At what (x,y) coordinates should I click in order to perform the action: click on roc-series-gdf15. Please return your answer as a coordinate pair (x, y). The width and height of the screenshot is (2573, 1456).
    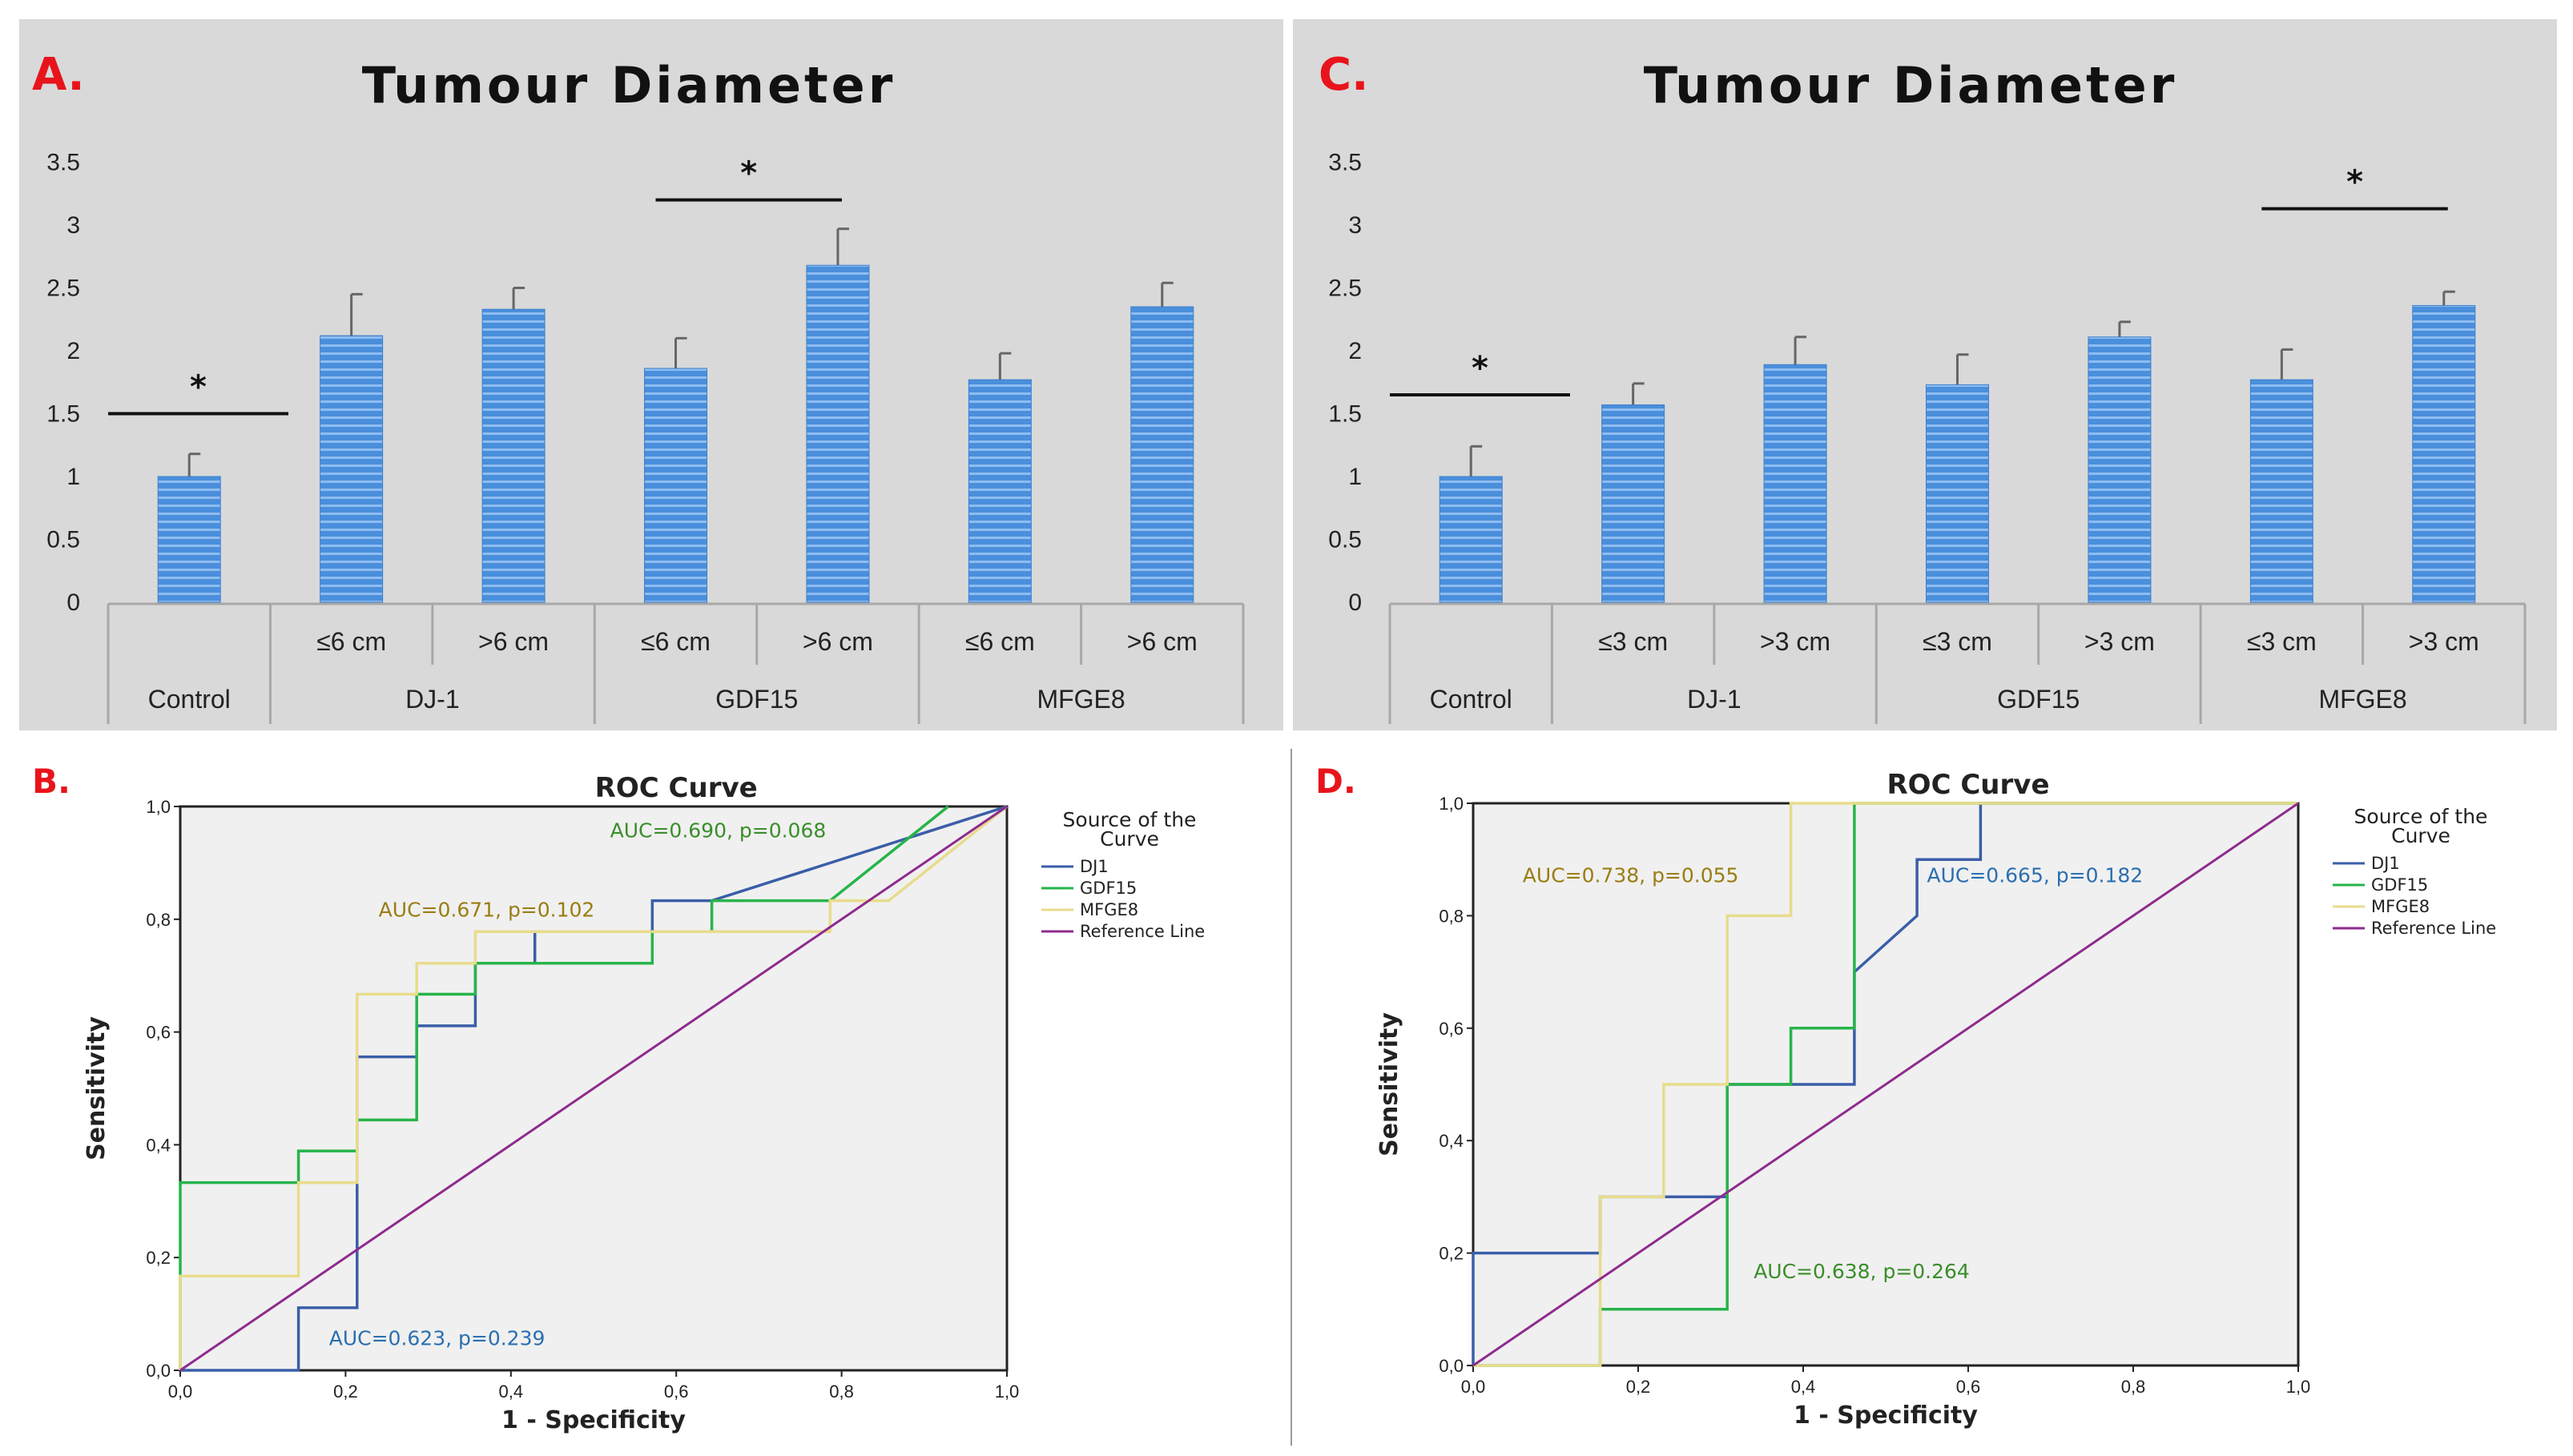
    Looking at the image, I should click on (564, 1087).